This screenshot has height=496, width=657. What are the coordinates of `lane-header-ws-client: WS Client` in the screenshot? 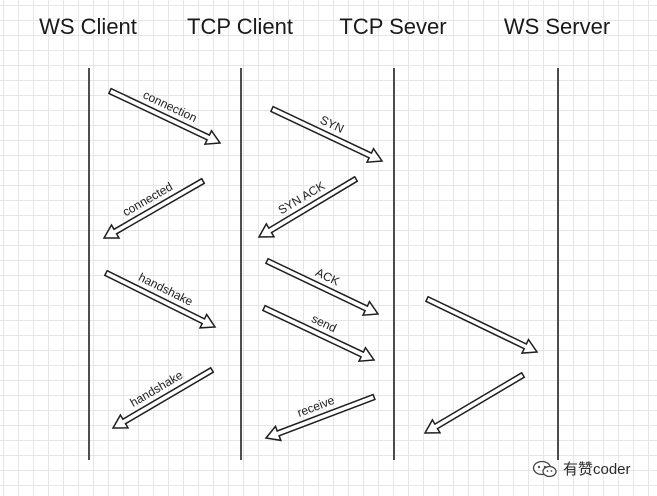 It's located at (88, 26).